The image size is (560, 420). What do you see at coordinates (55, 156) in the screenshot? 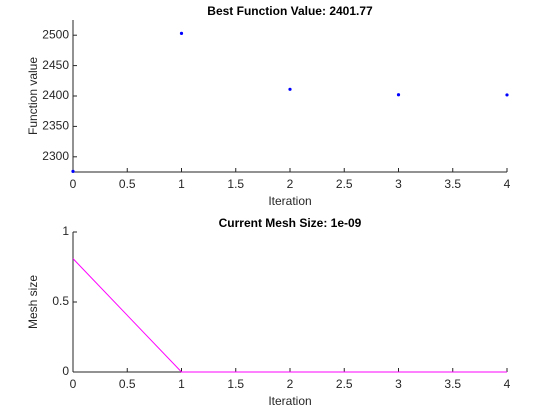
I see `y-tick-label: 2300` at bounding box center [55, 156].